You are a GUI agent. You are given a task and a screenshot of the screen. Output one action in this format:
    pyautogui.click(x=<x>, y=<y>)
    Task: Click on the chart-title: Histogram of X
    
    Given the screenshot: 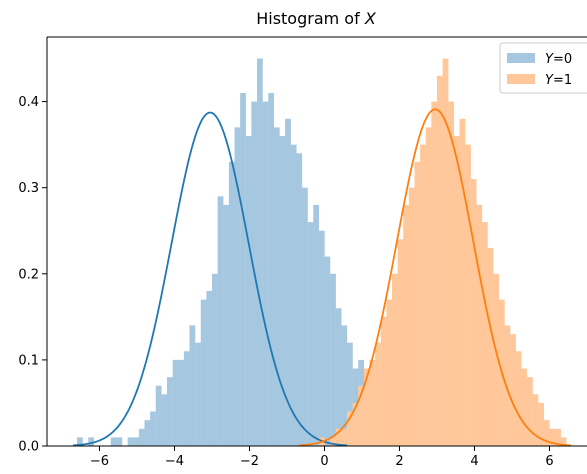 What is the action you would take?
    pyautogui.click(x=316, y=18)
    